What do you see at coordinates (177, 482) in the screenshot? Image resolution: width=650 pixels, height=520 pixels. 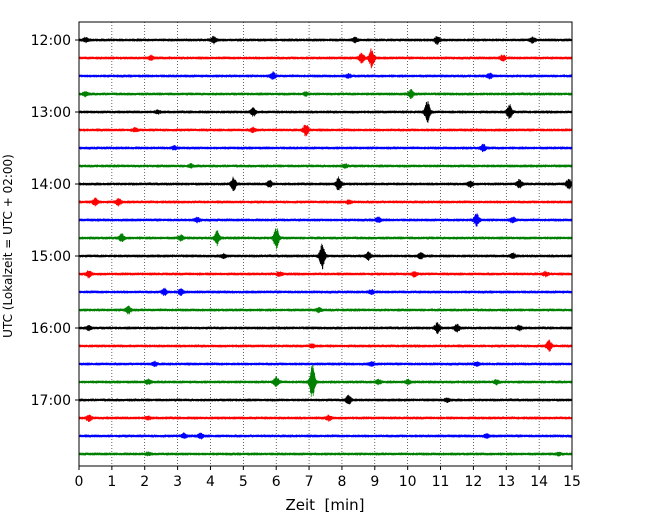 I see `x-tick-label: 3` at bounding box center [177, 482].